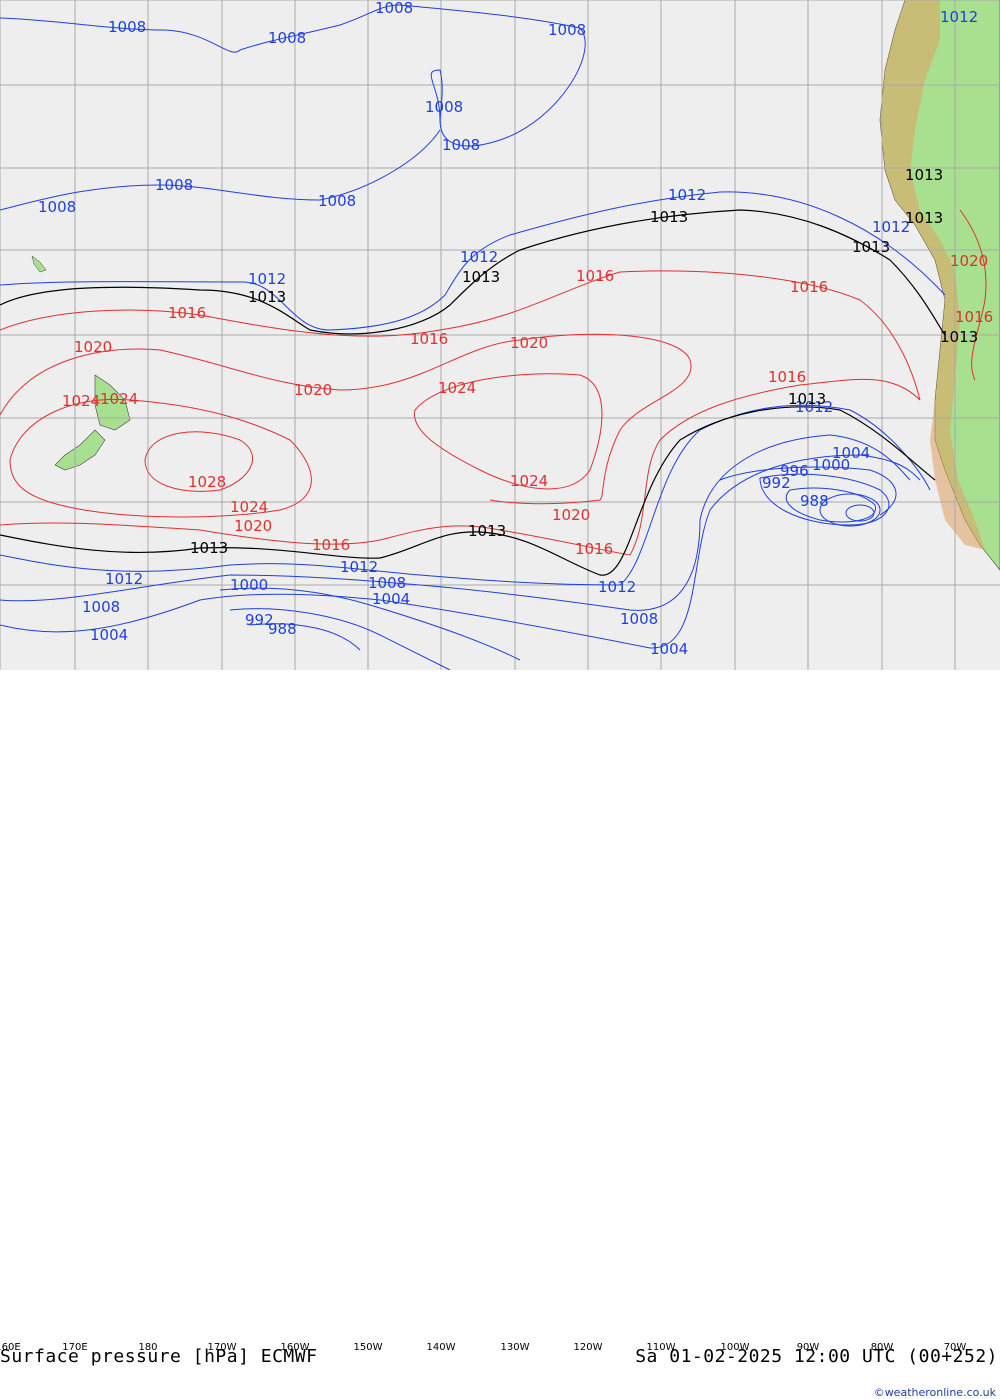 Image resolution: width=1000 pixels, height=1399 pixels. I want to click on isobar-1012-b, so click(465, 495).